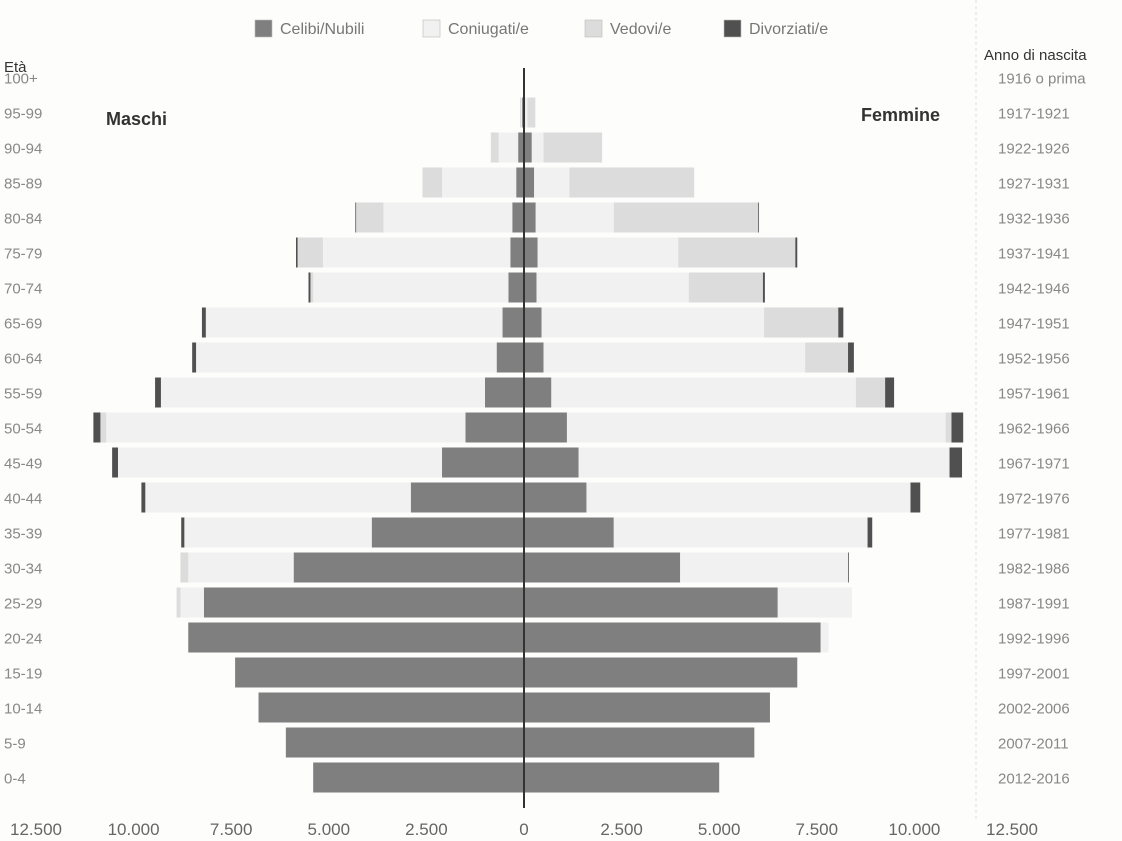  I want to click on bar-male-45-49-s3, so click(115, 463).